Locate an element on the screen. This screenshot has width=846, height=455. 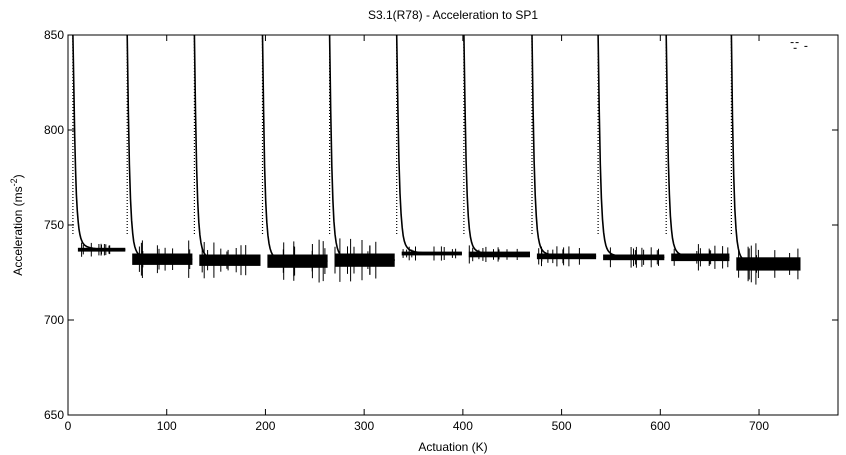
y-tick-label: 850 is located at coordinates (54, 35).